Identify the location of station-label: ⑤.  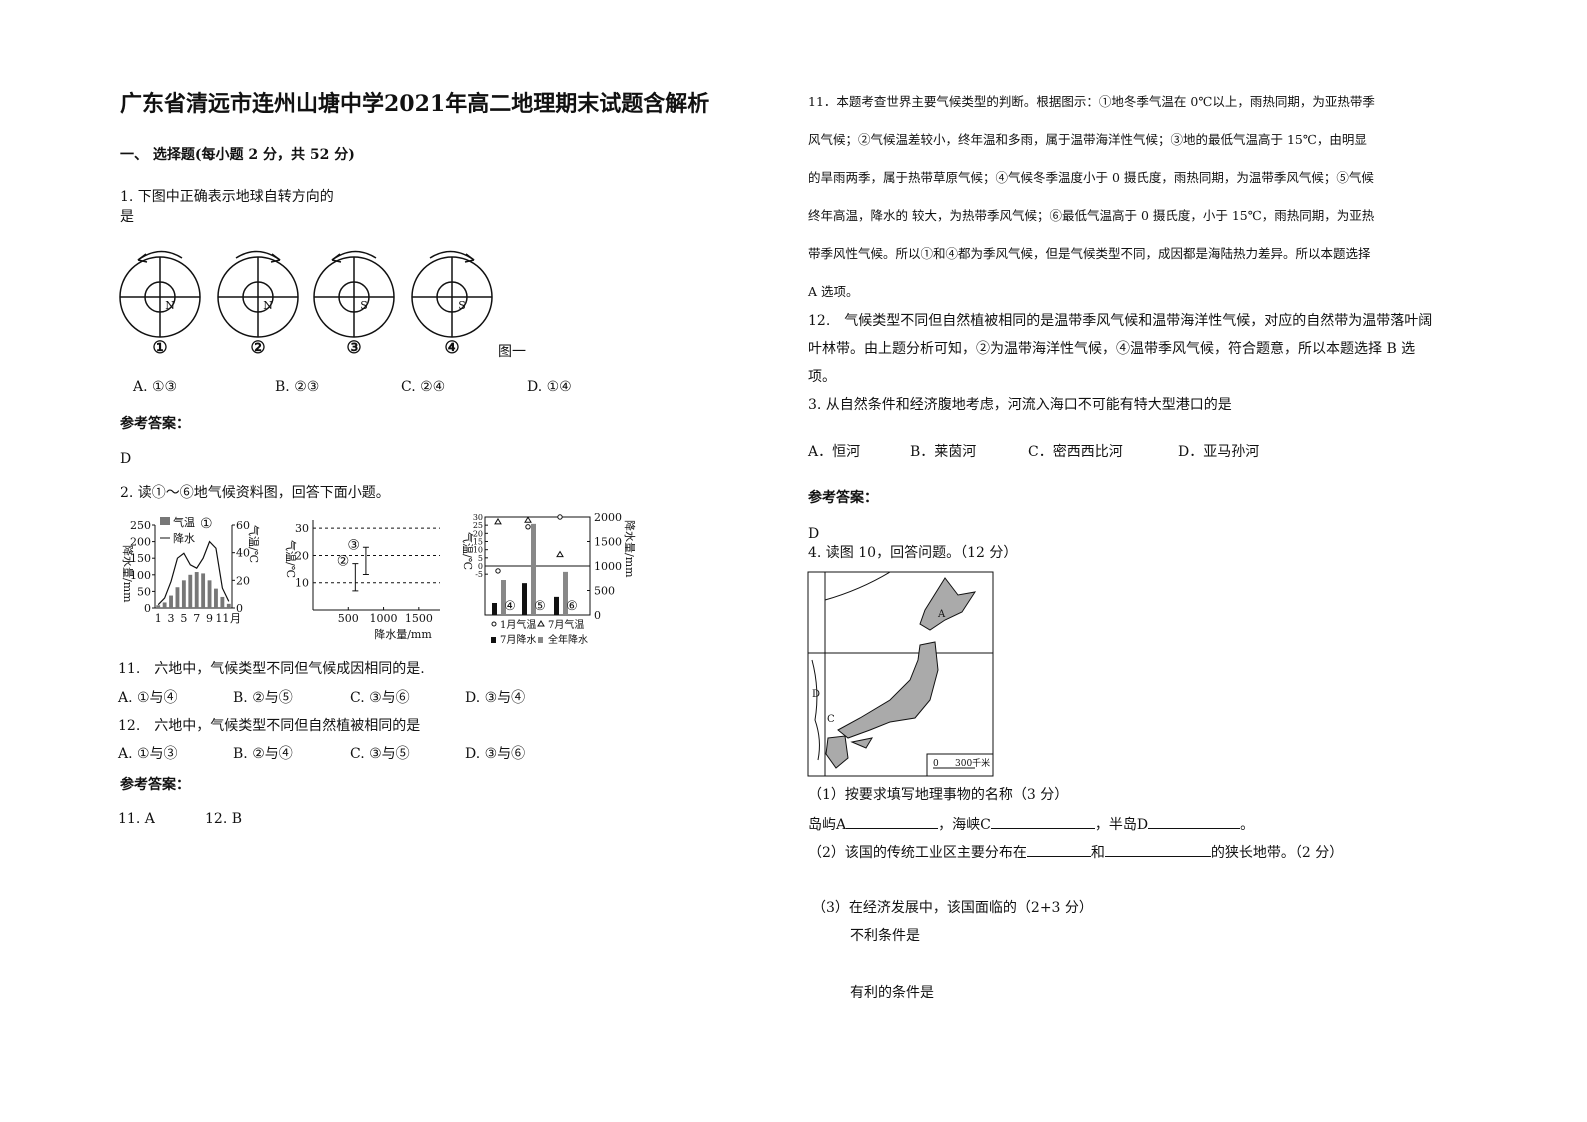
(540, 606).